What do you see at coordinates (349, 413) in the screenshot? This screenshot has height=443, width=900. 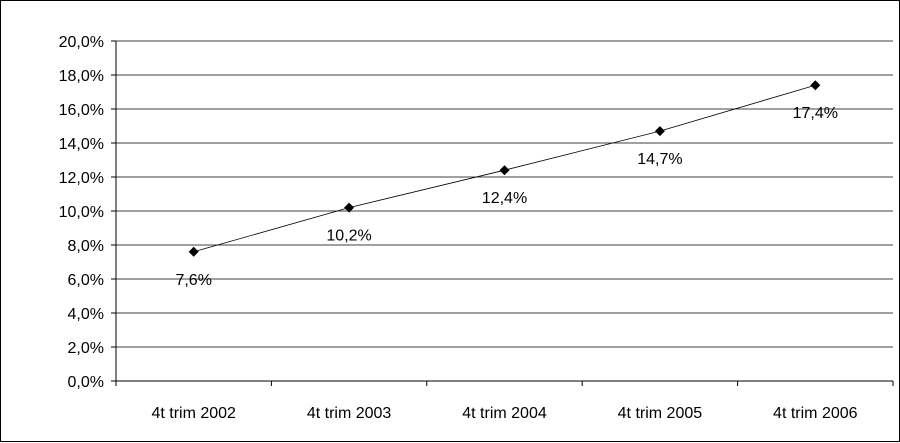 I see `x-tick-label: 4t trim 2003` at bounding box center [349, 413].